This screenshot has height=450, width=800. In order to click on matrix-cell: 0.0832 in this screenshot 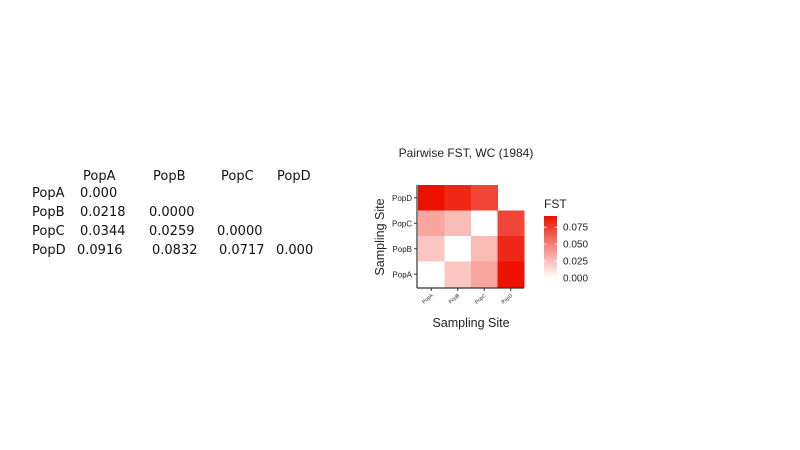, I will do `click(175, 250)`.